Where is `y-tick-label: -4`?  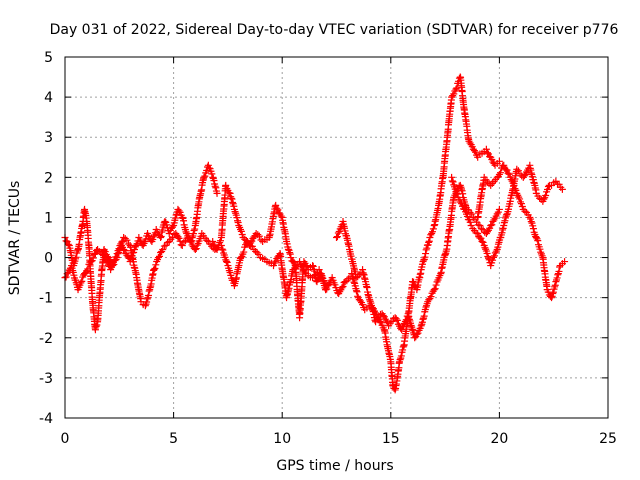
y-tick-label: -4 is located at coordinates (46, 419).